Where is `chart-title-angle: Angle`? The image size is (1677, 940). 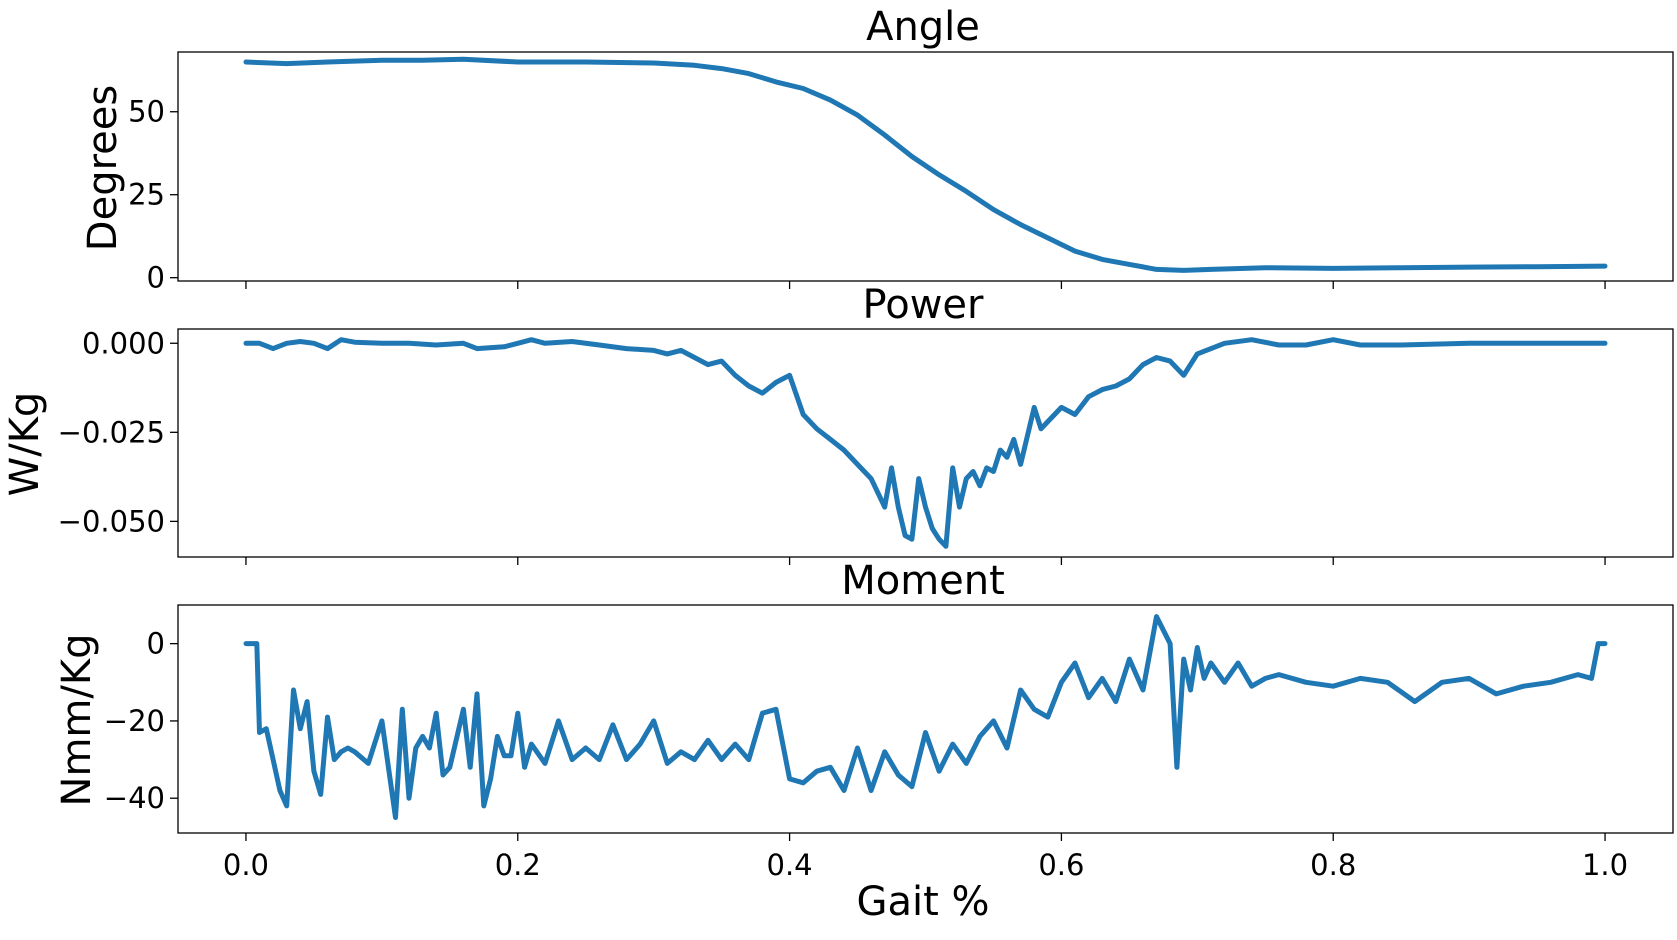 chart-title-angle: Angle is located at coordinates (923, 27).